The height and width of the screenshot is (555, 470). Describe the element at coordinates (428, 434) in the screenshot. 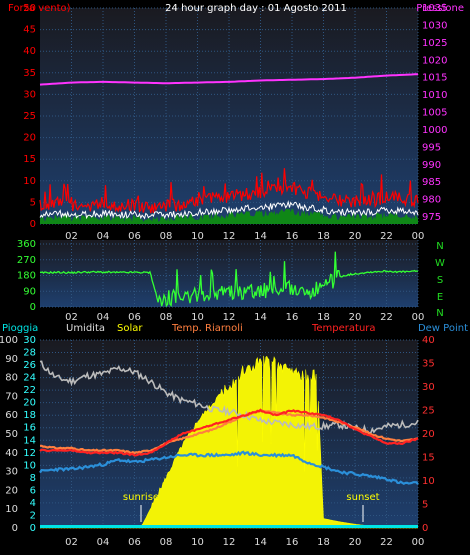

I see `temperature-y-tick-label: 20` at that location.